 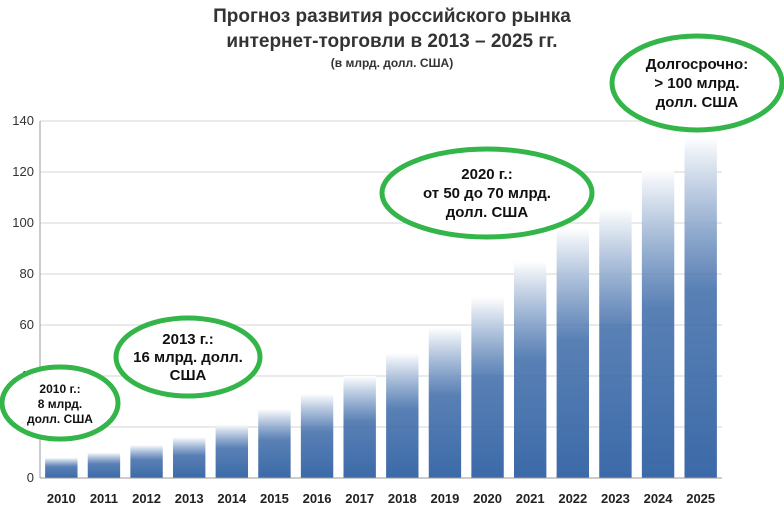 I want to click on x-tick-label: 2014, so click(x=232, y=498).